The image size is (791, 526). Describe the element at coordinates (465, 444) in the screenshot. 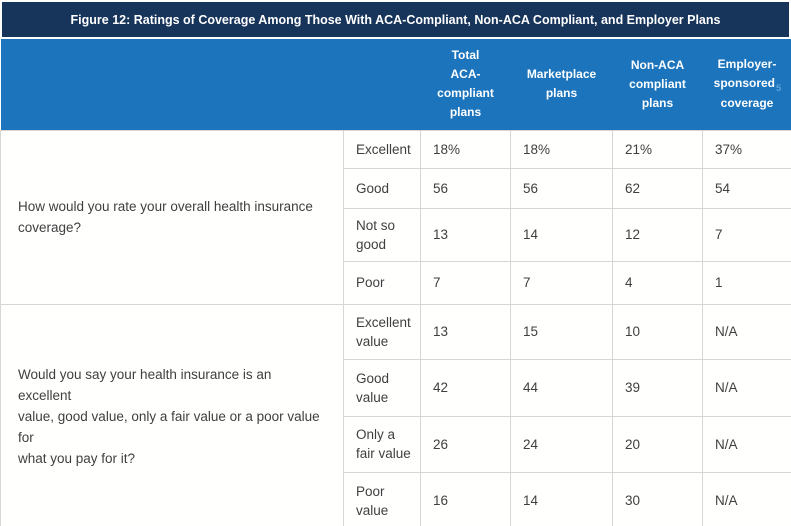

I see `data-cell: 26` at that location.